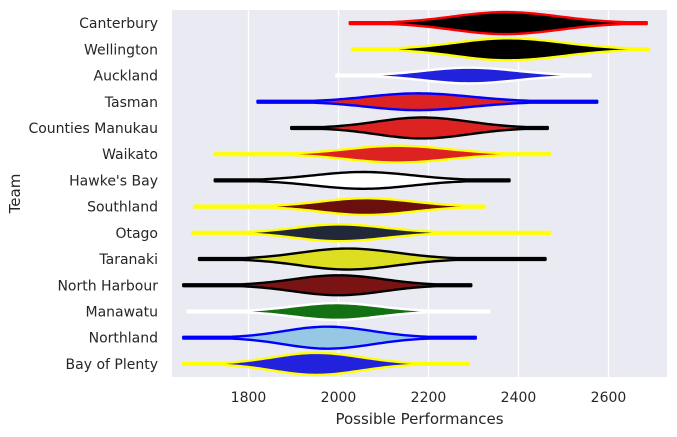  Describe the element at coordinates (131, 103) in the screenshot. I see `y-tick-label: Tasman` at that location.